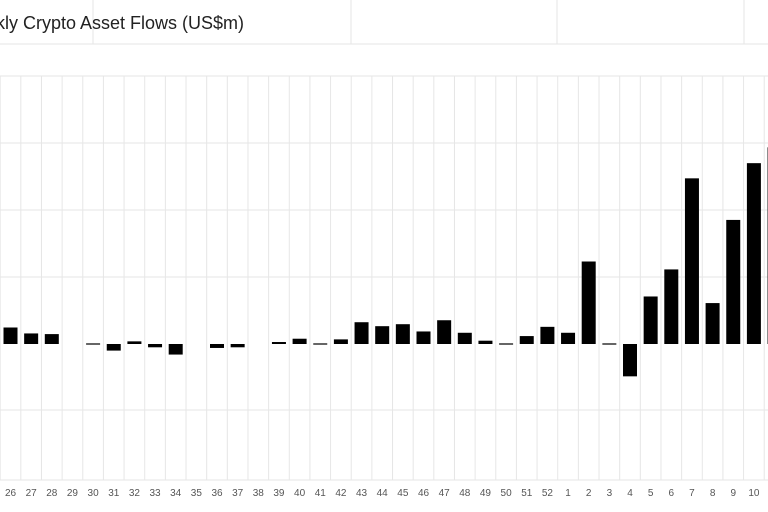 The image size is (768, 512). What do you see at coordinates (155, 493) in the screenshot?
I see `x-tick-label: 33` at bounding box center [155, 493].